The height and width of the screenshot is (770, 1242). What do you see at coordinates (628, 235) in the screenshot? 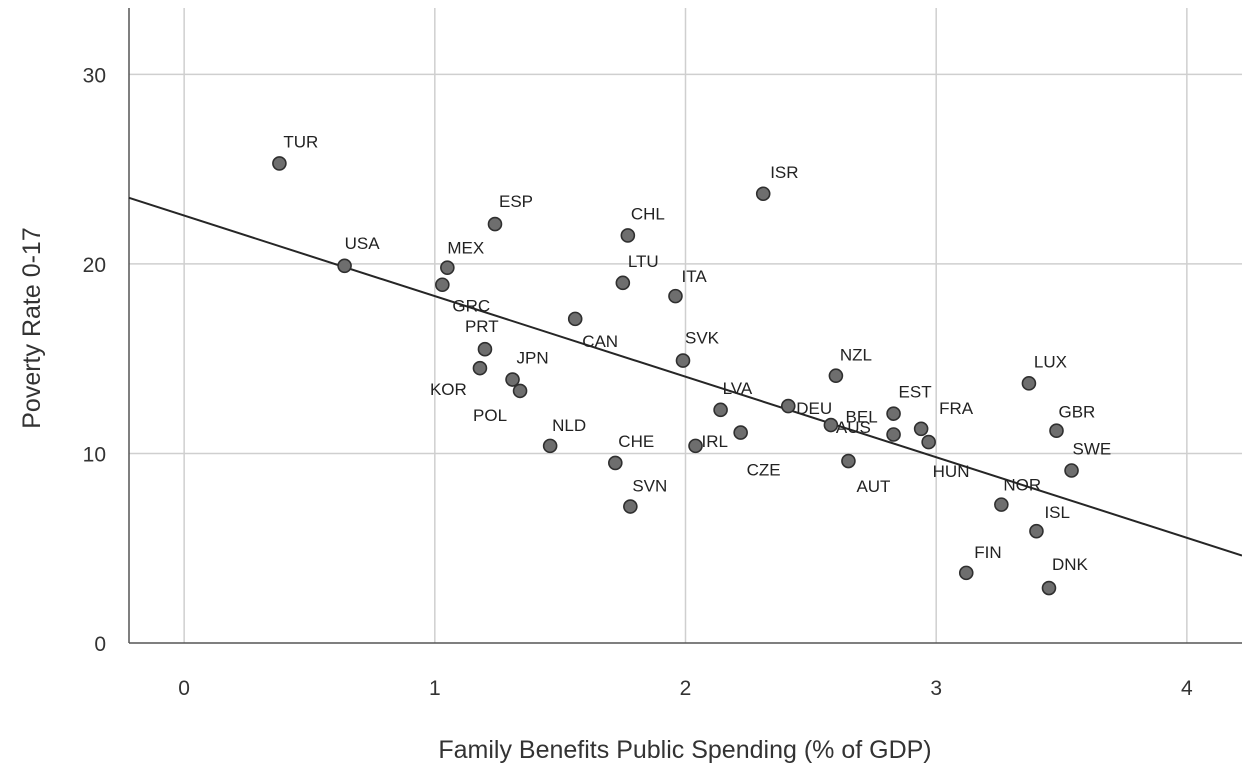
I see `data-point-chl` at bounding box center [628, 235].